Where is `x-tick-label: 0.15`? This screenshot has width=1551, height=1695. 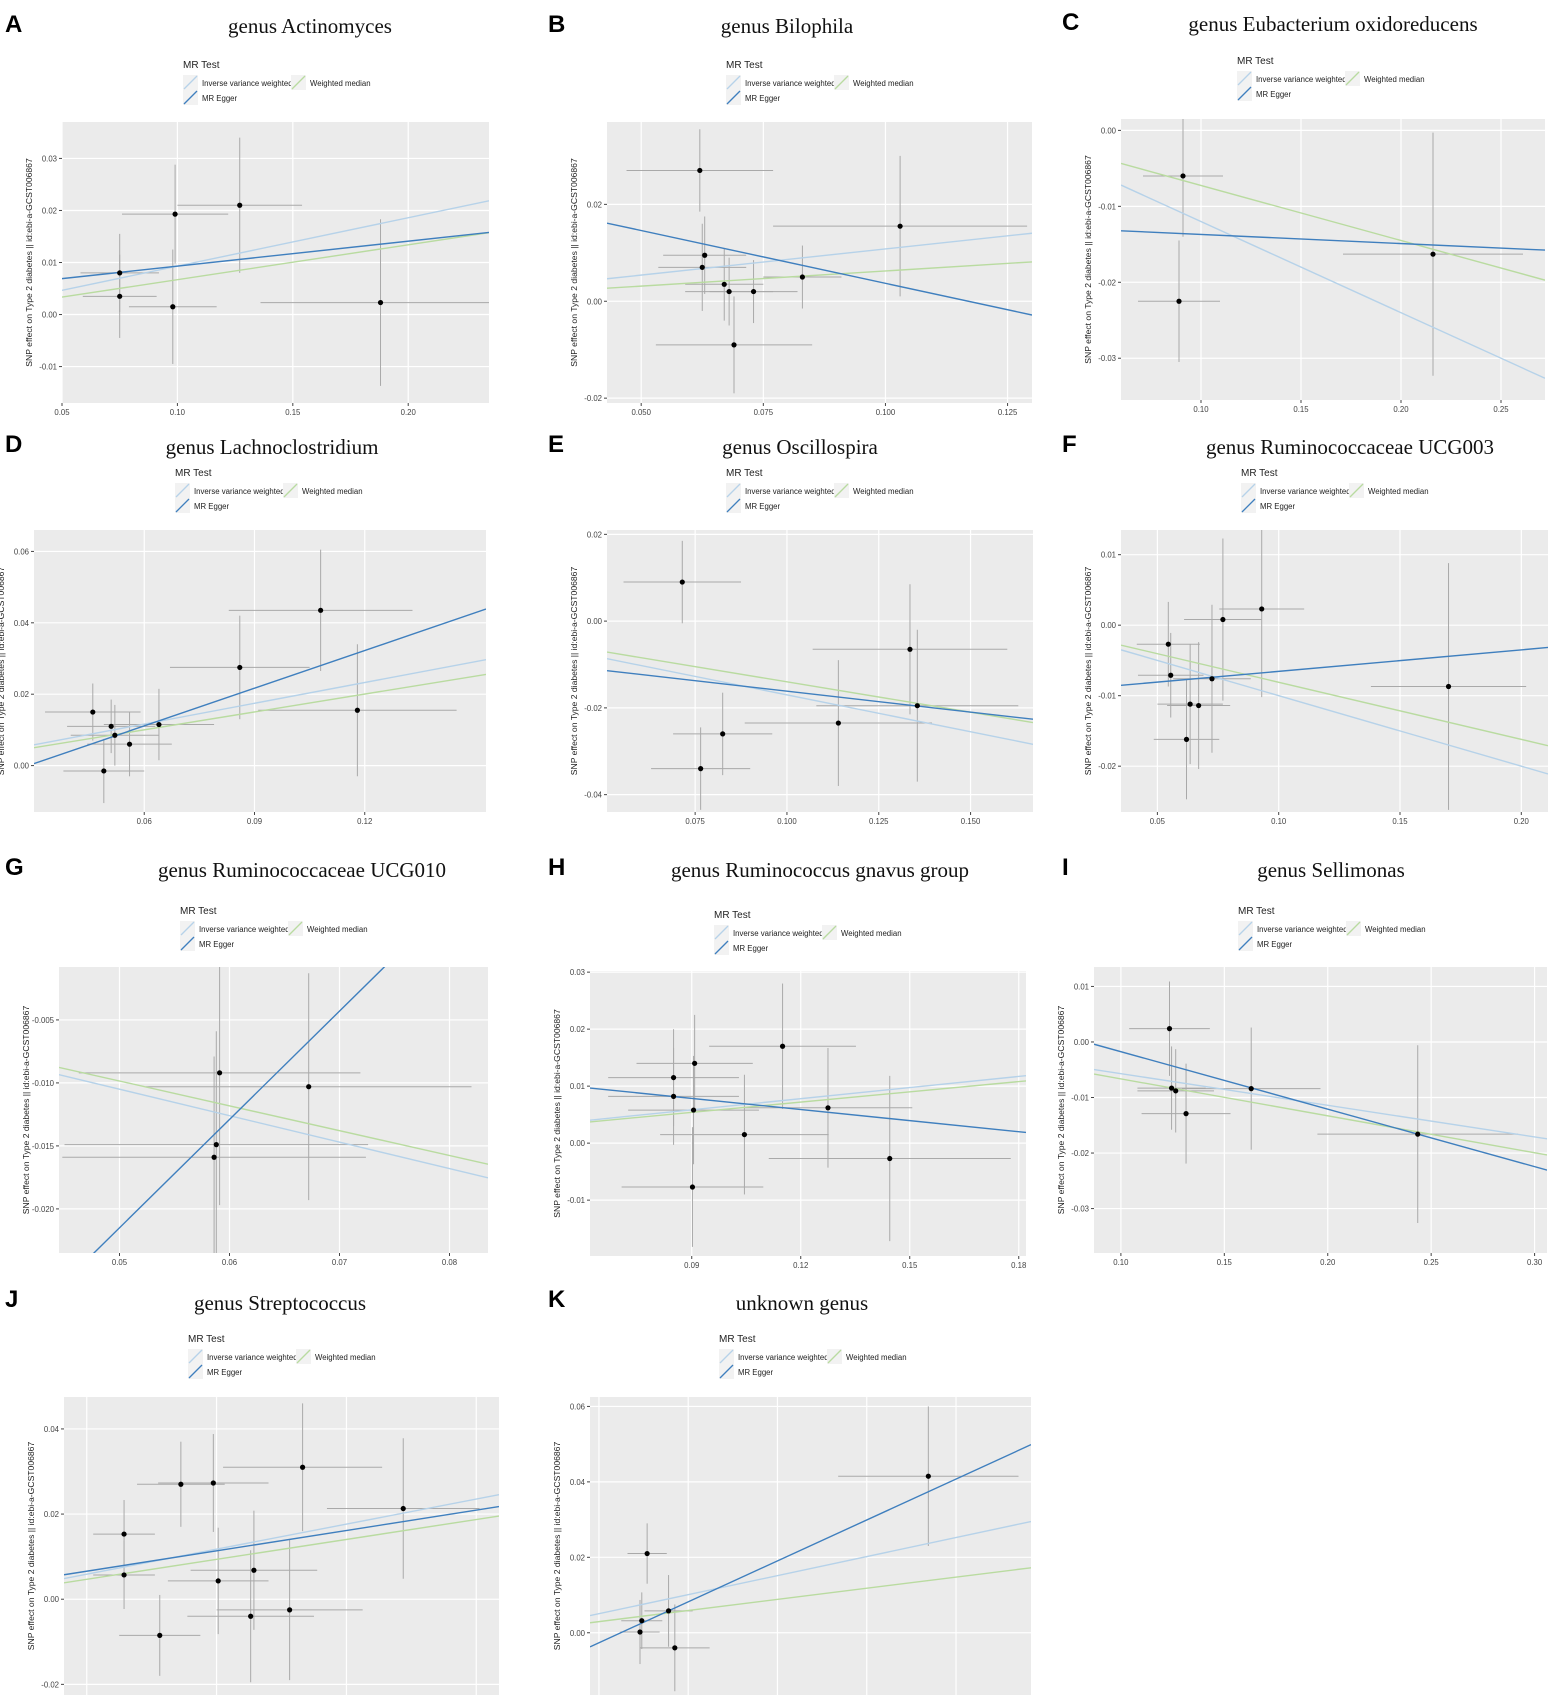 x-tick-label: 0.15 is located at coordinates (1400, 821).